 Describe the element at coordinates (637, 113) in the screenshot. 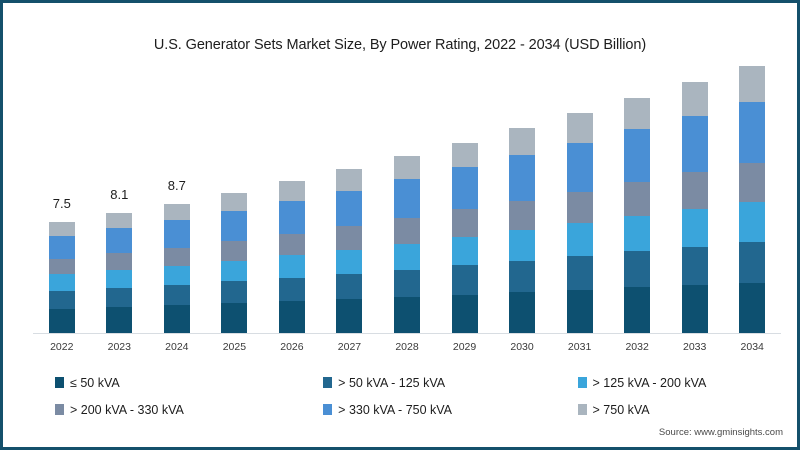

I see `bar-segment-2032-s5` at that location.